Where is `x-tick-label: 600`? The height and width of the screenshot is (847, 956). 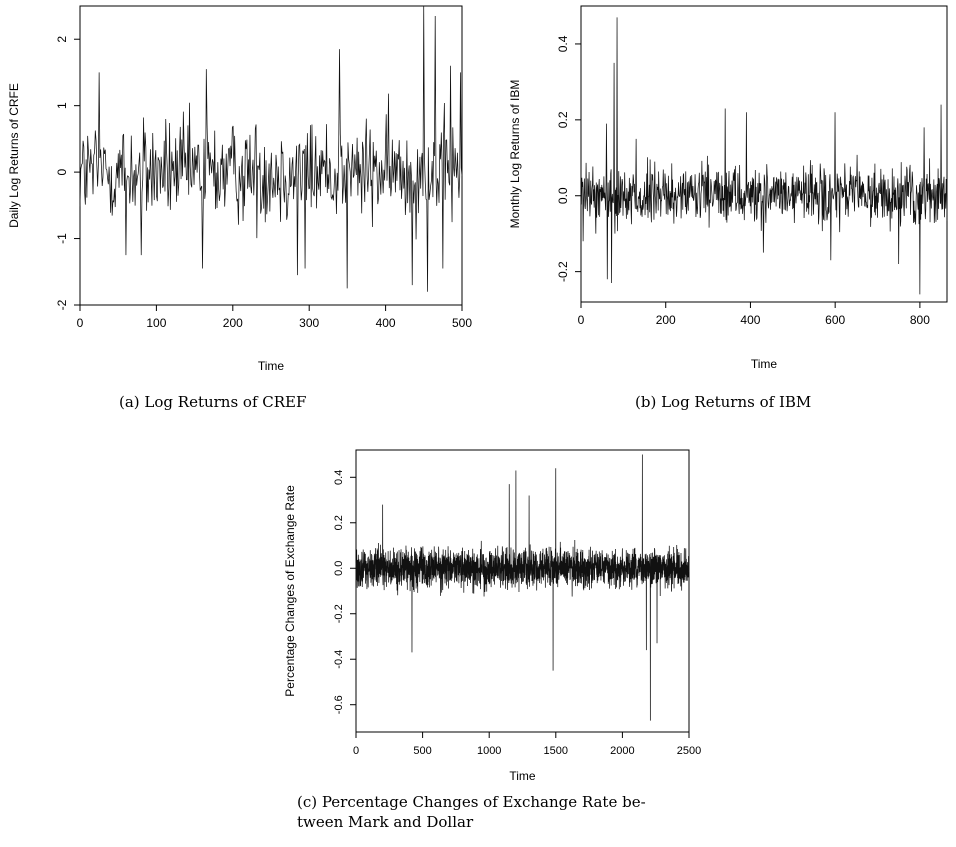
x-tick-label: 600 is located at coordinates (835, 320).